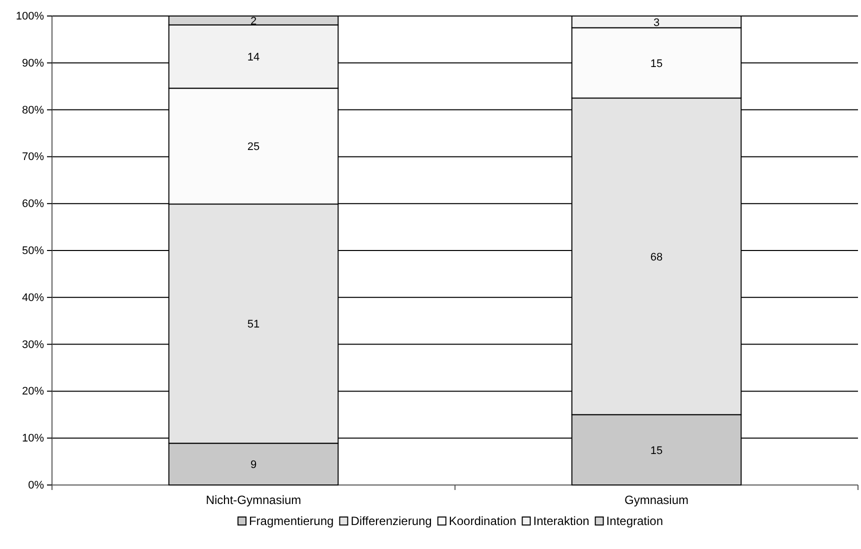 The height and width of the screenshot is (549, 861). I want to click on y-tick-label: 50%, so click(33, 251).